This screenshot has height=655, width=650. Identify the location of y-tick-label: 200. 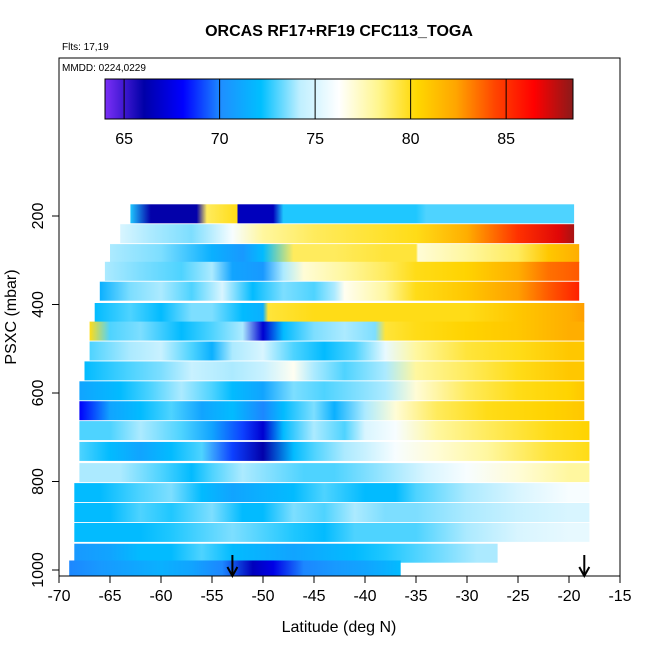
(38, 216).